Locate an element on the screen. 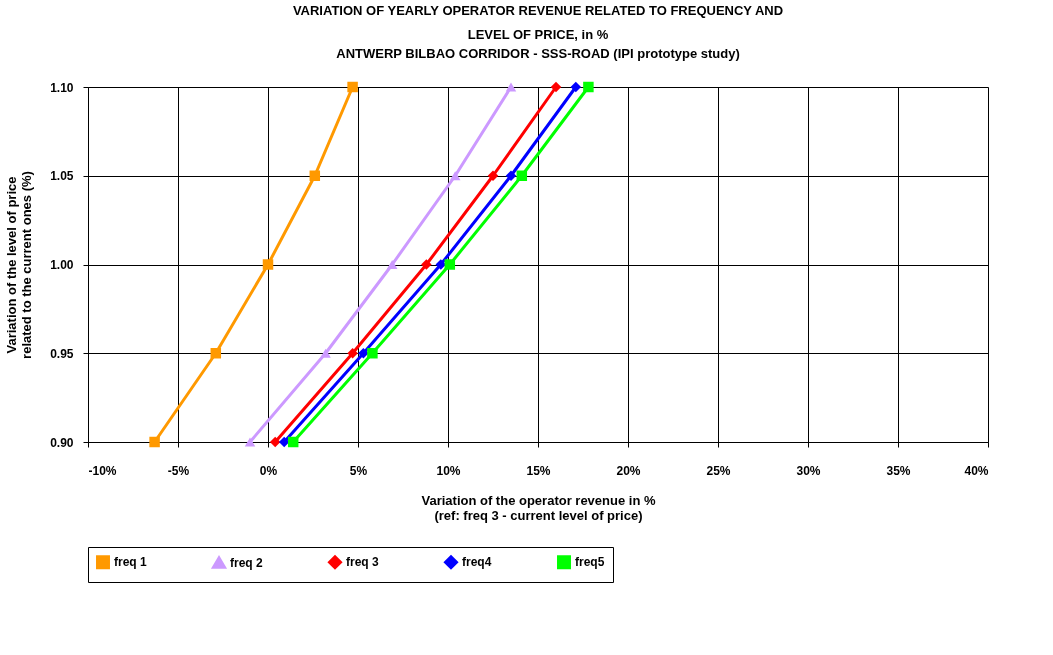 Image resolution: width=1053 pixels, height=655 pixels. chart-subtitle: ANTWERP BILBAO CORRIDOR - SSS-ROAD (IPI prototype study) is located at coordinates (538, 53).